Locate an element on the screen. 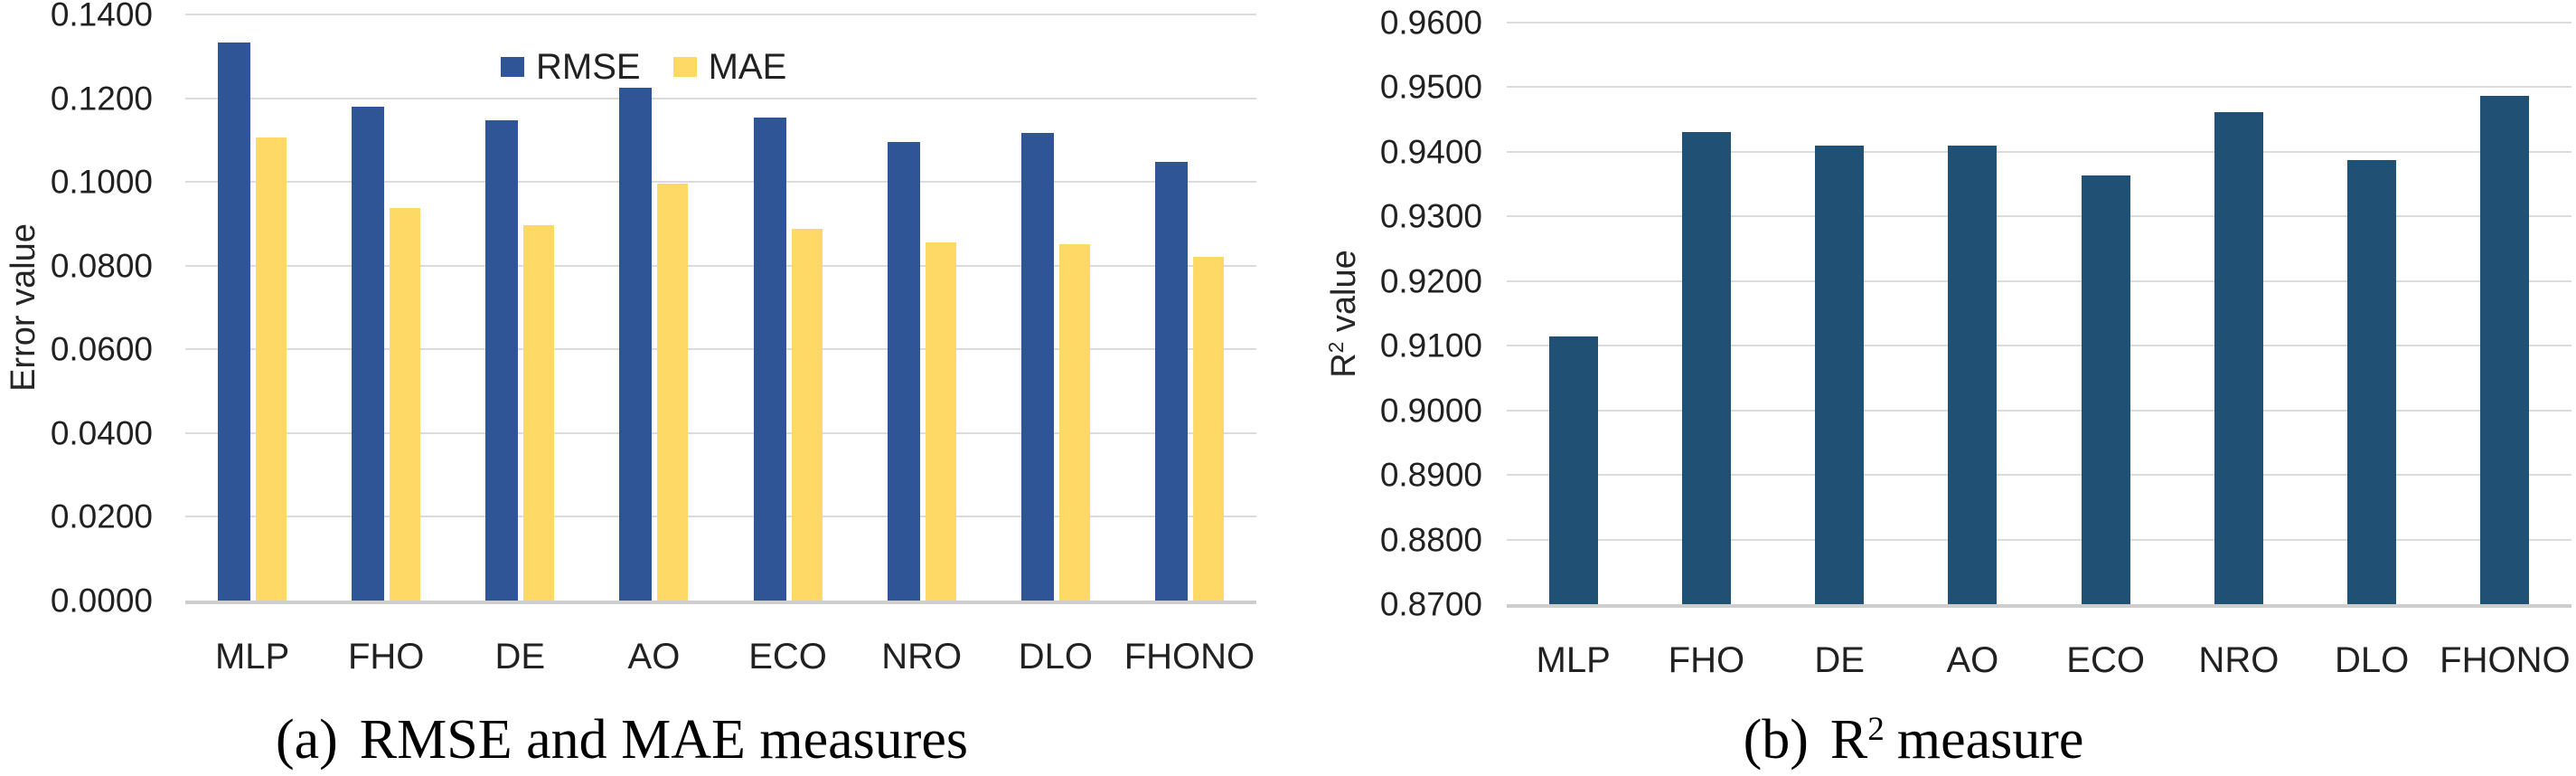 This screenshot has height=776, width=2576. y-tick-label: 0.1400 is located at coordinates (102, 16).